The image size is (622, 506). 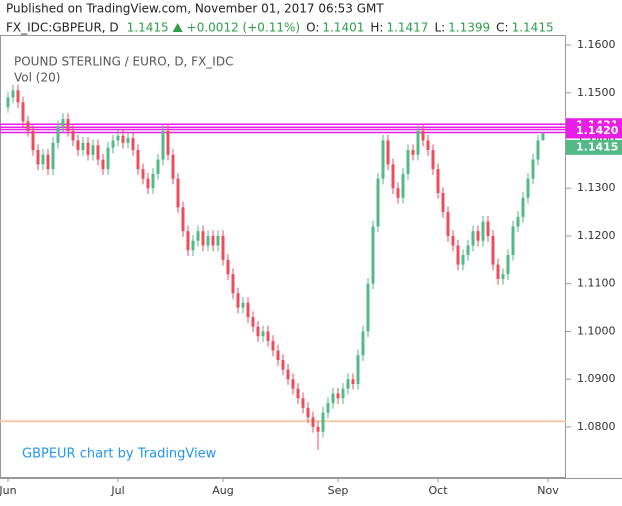 I want to click on chart-title: POUND STERLING / EURO, D, FX_IDC, so click(x=123, y=62).